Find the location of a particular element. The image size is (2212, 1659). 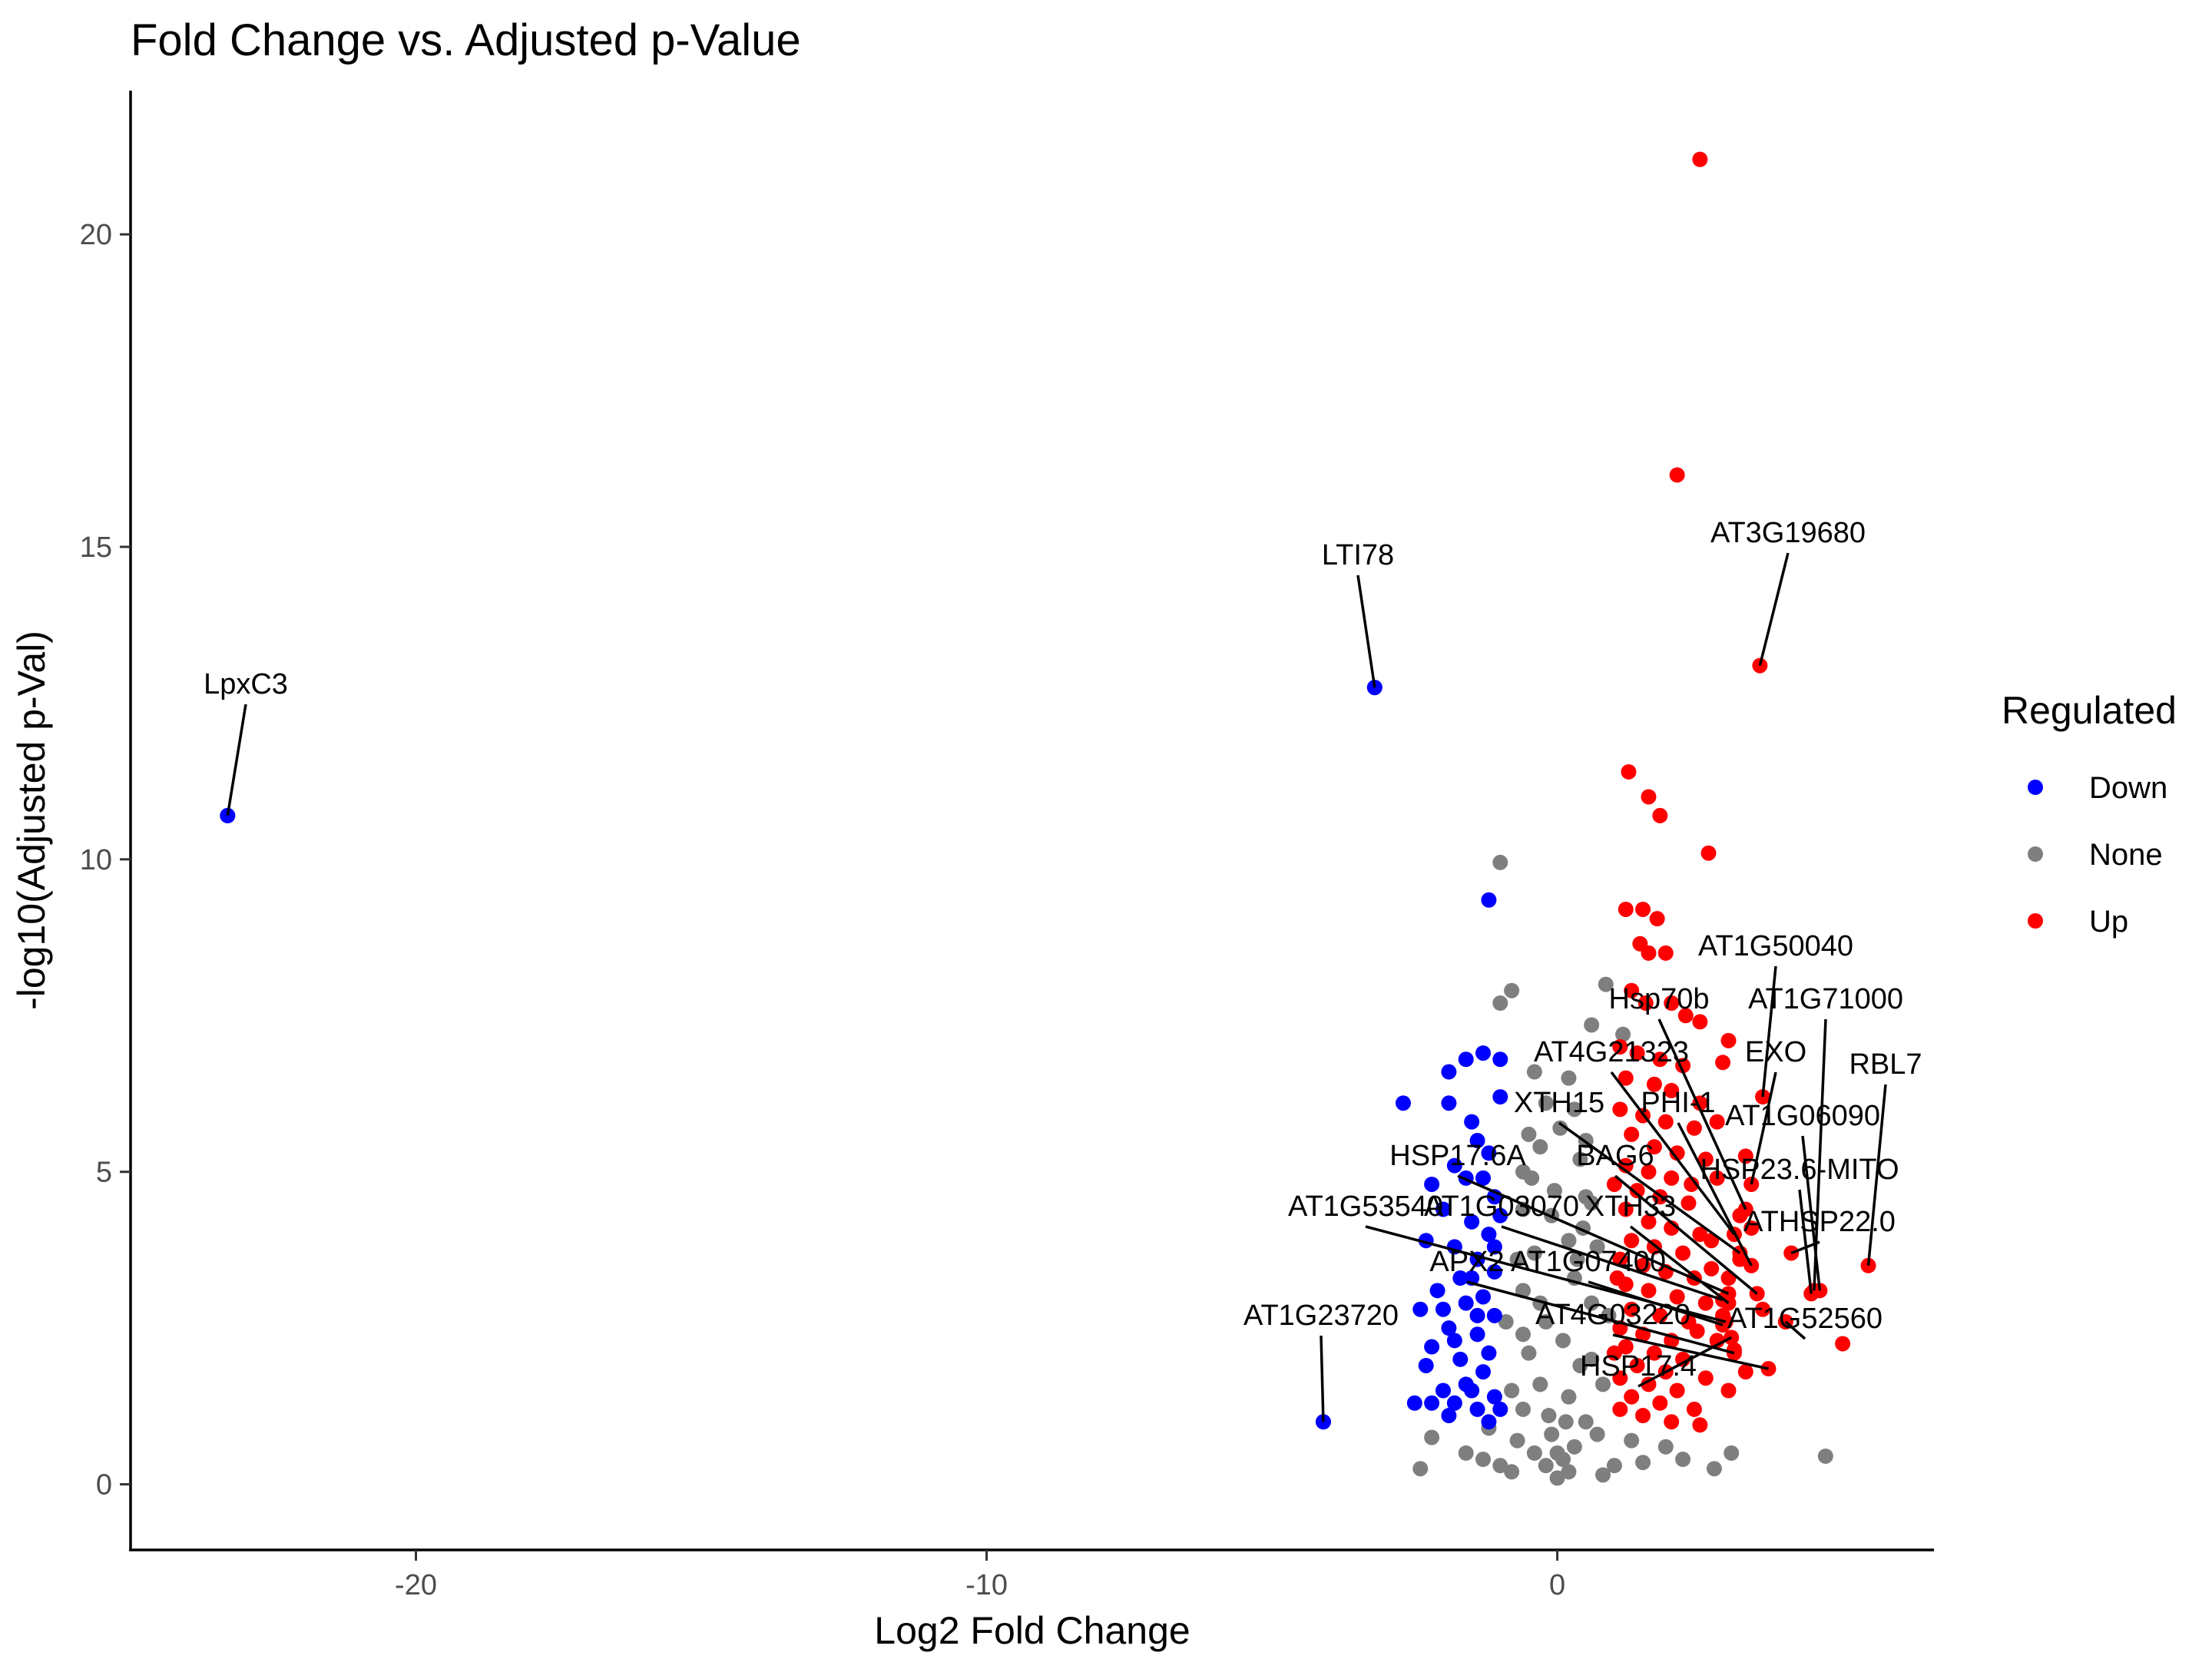

y-tick-label: 20 is located at coordinates (96, 235).